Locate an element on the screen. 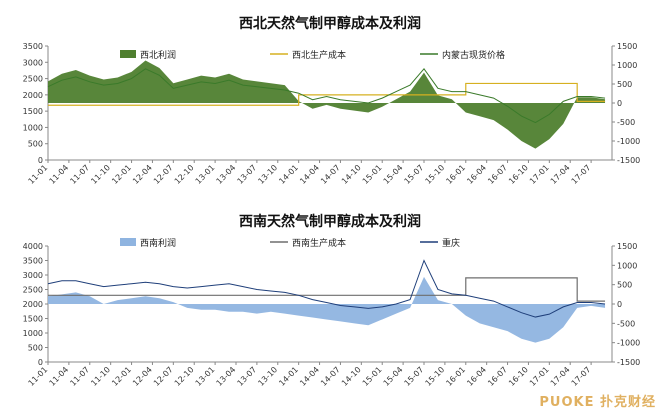 This screenshot has width=662, height=414. x-tick-label: 17-04 is located at coordinates (560, 376).